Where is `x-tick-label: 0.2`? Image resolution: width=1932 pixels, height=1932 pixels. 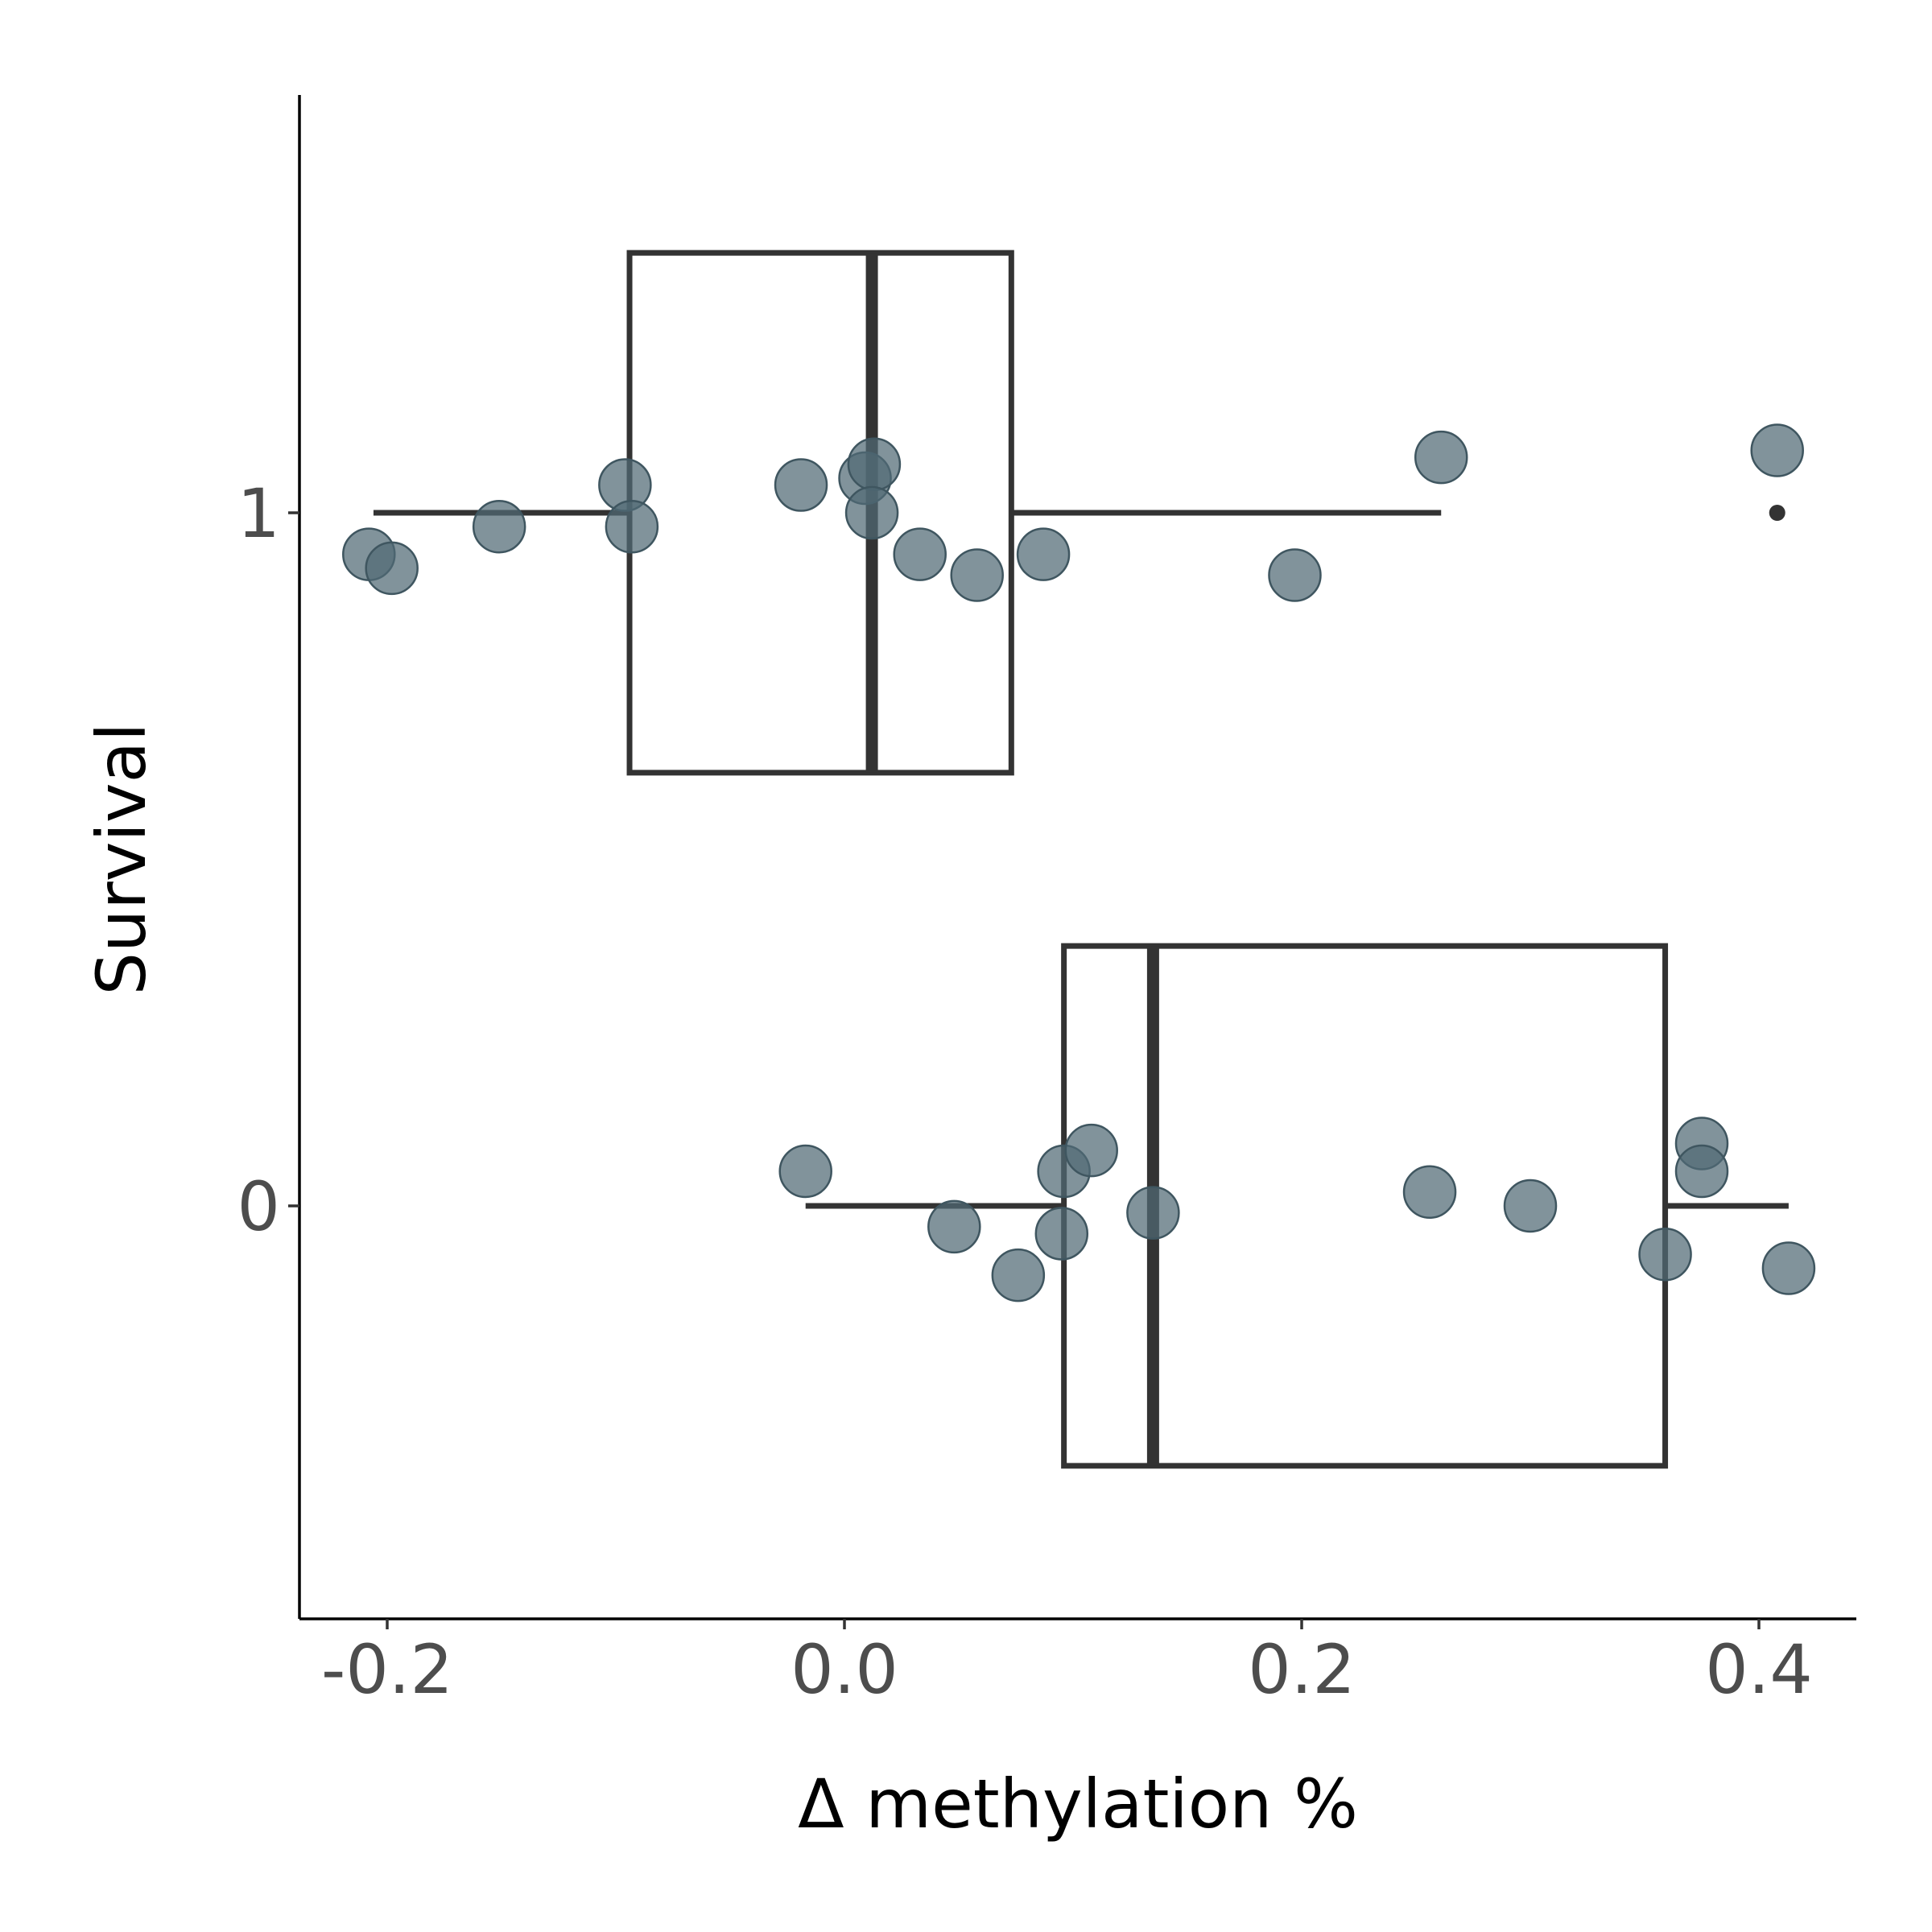
x-tick-label: 0.2 is located at coordinates (1302, 1669).